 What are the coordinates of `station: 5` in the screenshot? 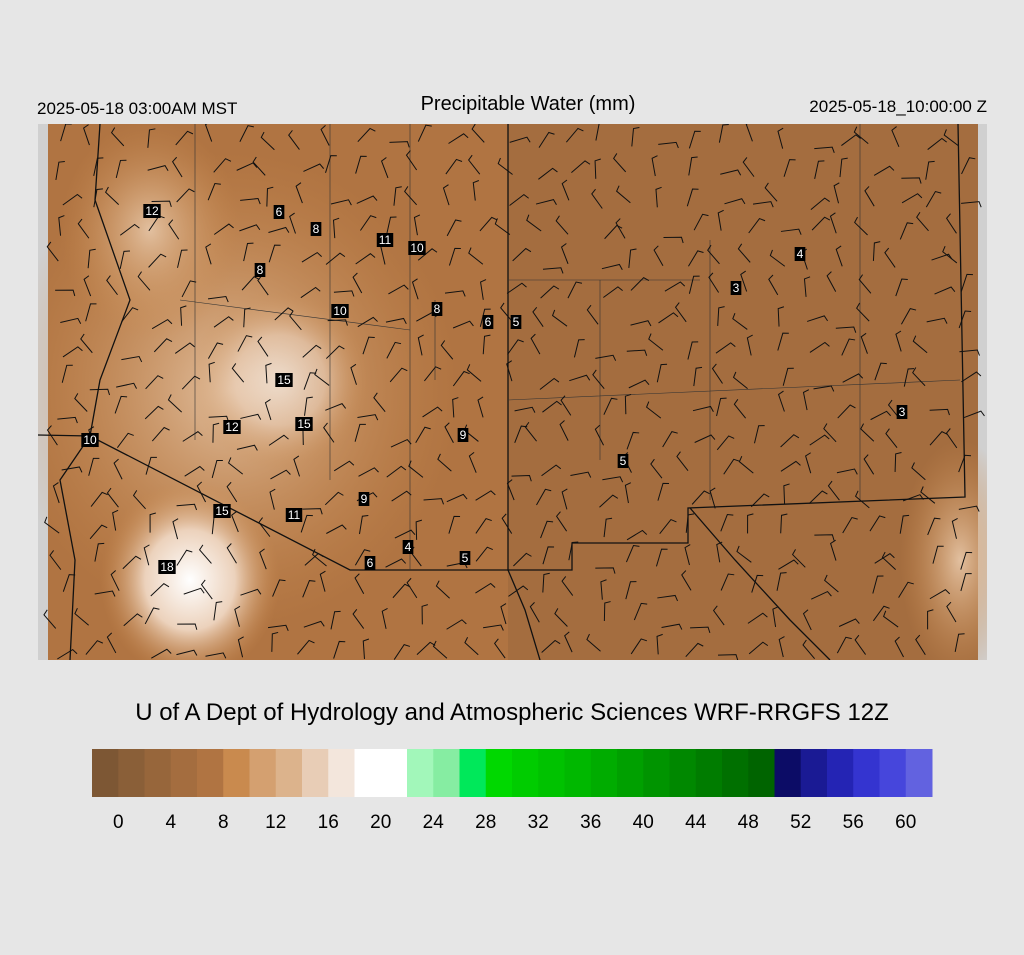 It's located at (516, 322).